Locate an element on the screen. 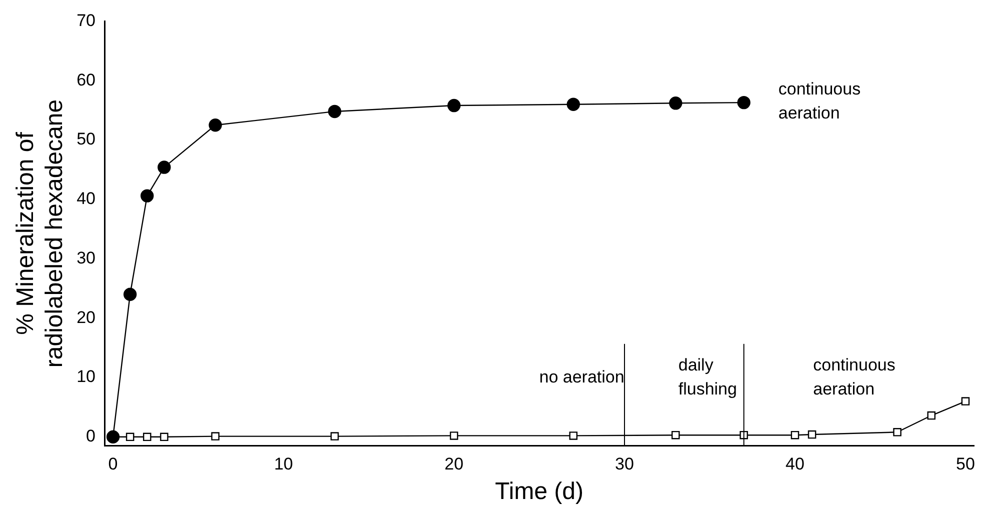 The height and width of the screenshot is (515, 996). x-axis-title: Time (d) is located at coordinates (539, 492).